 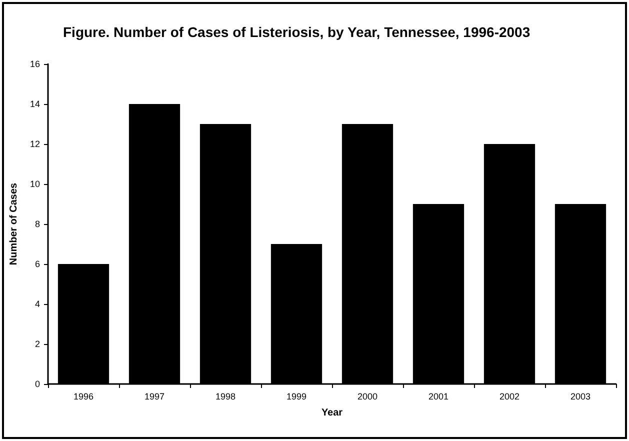 What do you see at coordinates (438, 397) in the screenshot?
I see `x-tick-label: 2001` at bounding box center [438, 397].